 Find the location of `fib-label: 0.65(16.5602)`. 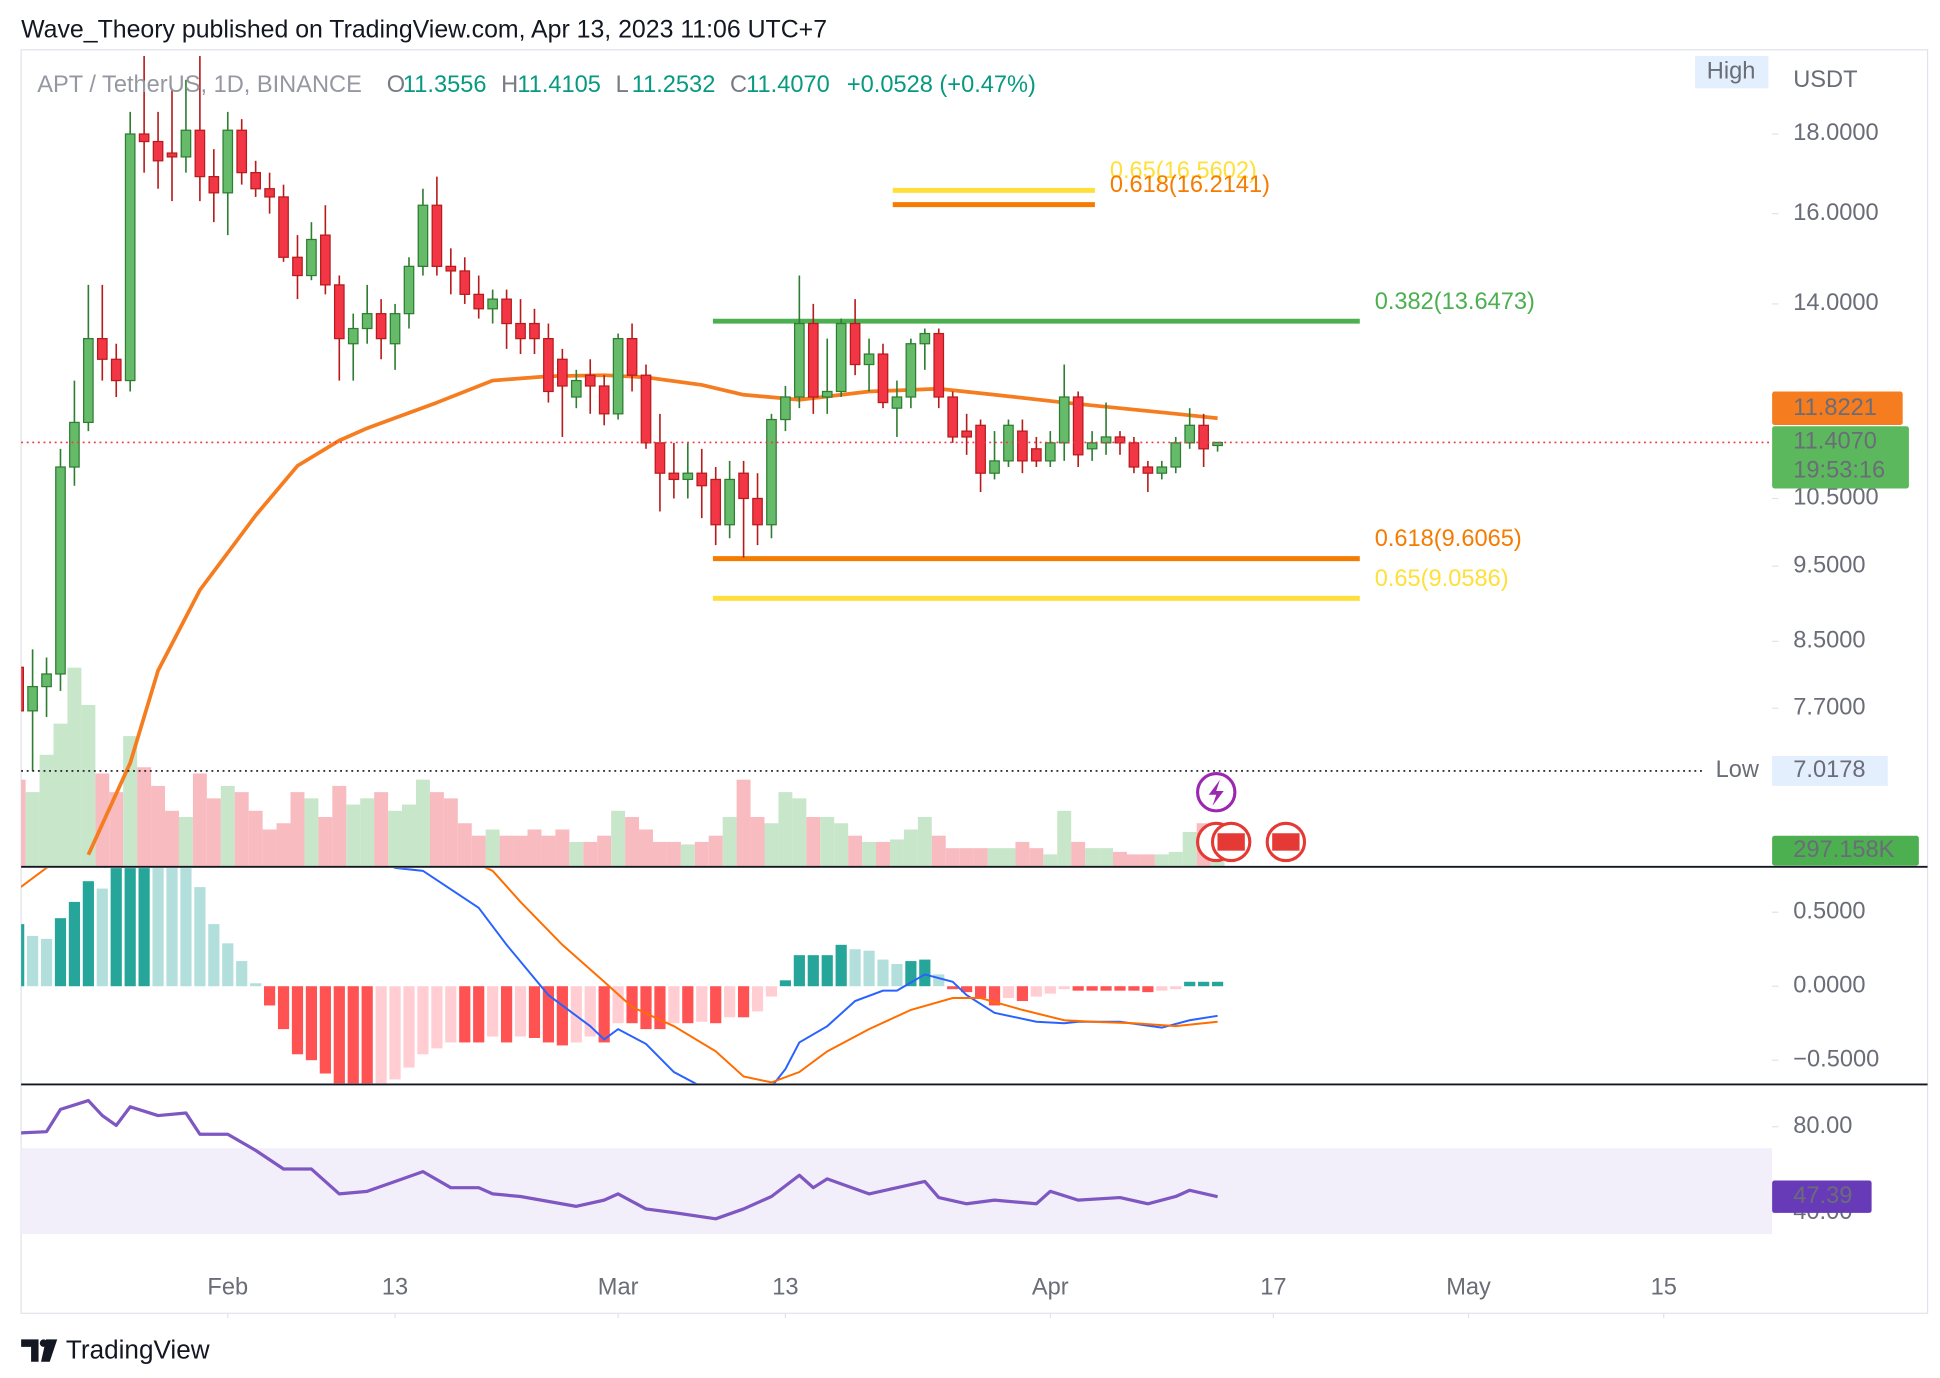

fib-label: 0.65(16.5602) is located at coordinates (1183, 171).